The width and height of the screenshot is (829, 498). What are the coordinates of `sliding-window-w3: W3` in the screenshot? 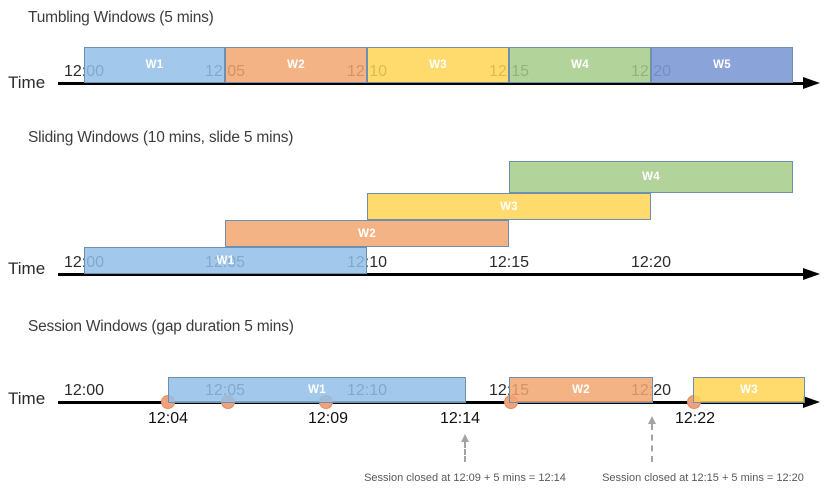 It's located at (509, 206).